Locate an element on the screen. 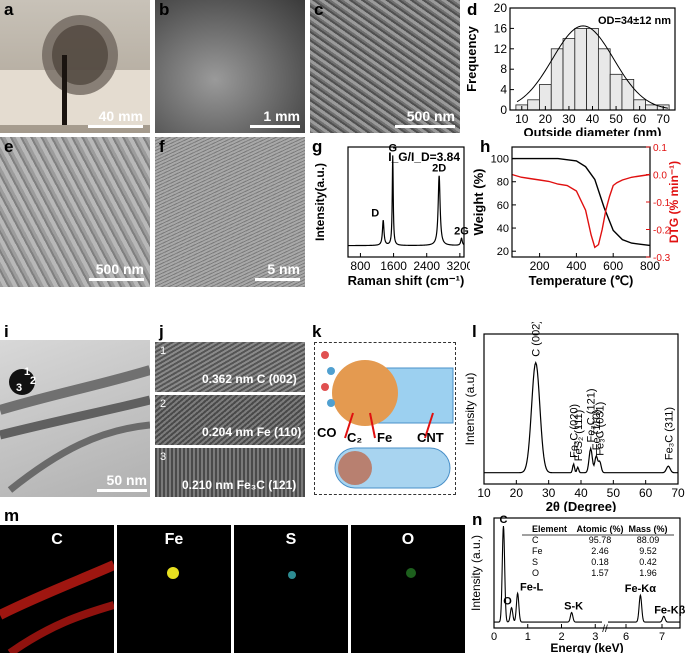  rolled-film-illustration is located at coordinates (75, 70).